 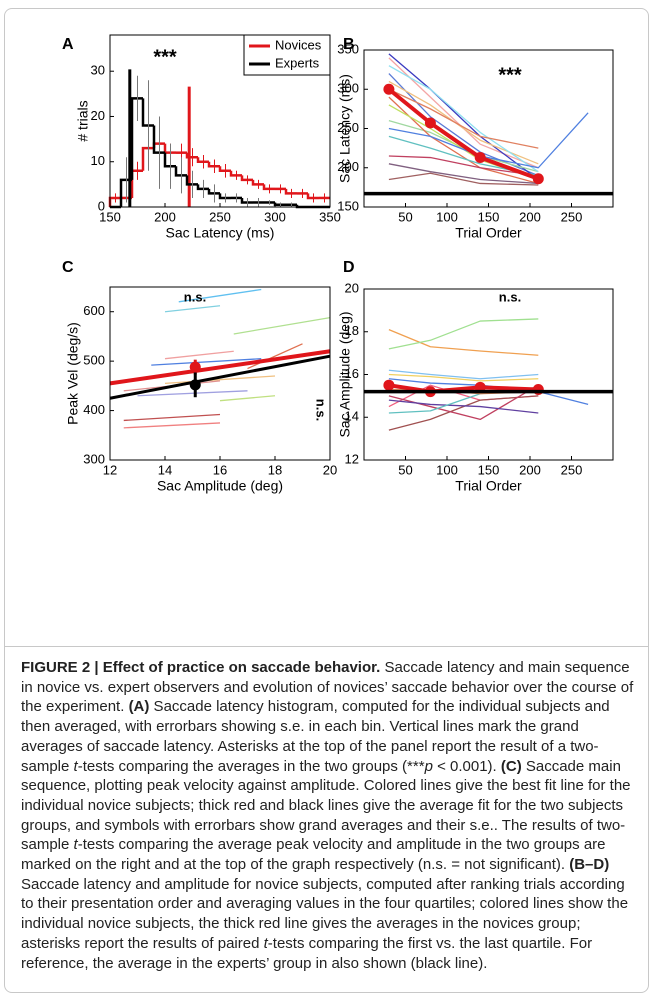 What do you see at coordinates (447, 216) in the screenshot?
I see `x-tick-label: 100` at bounding box center [447, 216].